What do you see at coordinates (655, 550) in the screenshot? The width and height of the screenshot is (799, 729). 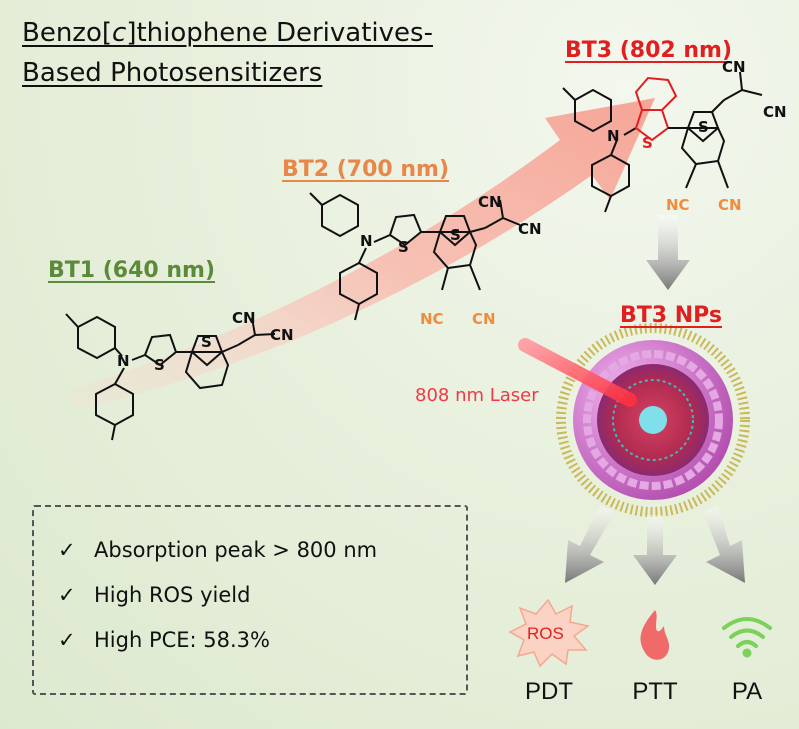 I see `arrow-to-ptt` at bounding box center [655, 550].